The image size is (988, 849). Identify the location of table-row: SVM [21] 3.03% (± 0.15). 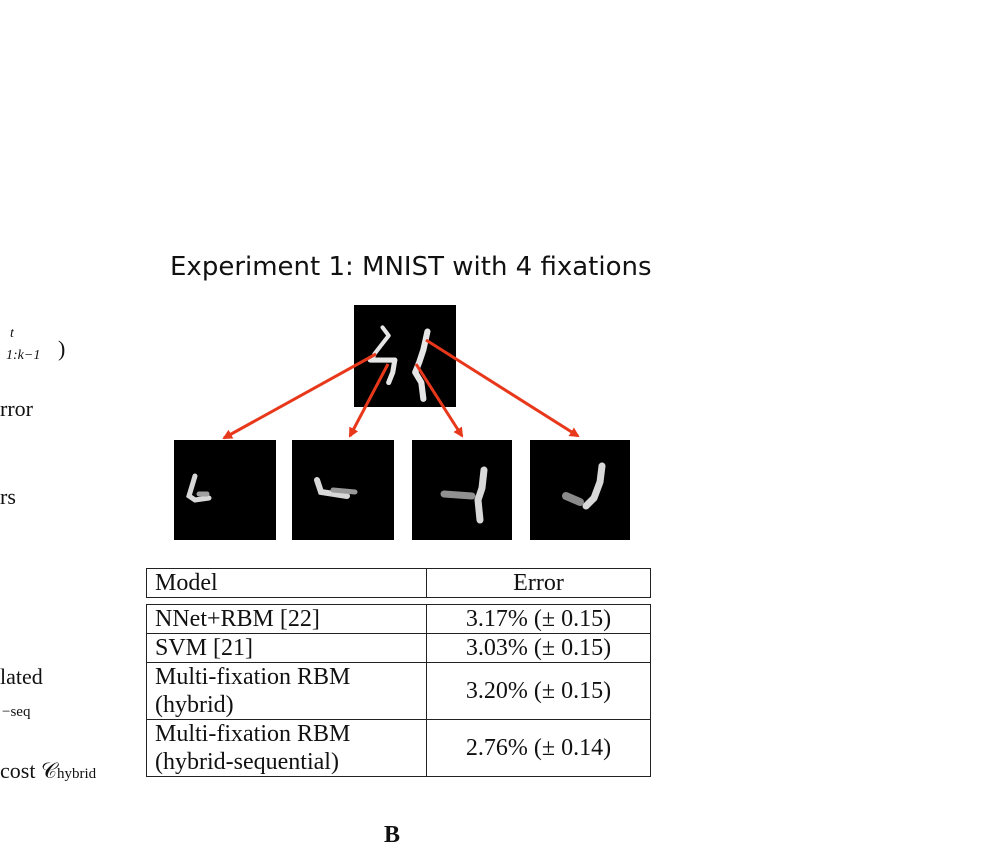
(398, 648).